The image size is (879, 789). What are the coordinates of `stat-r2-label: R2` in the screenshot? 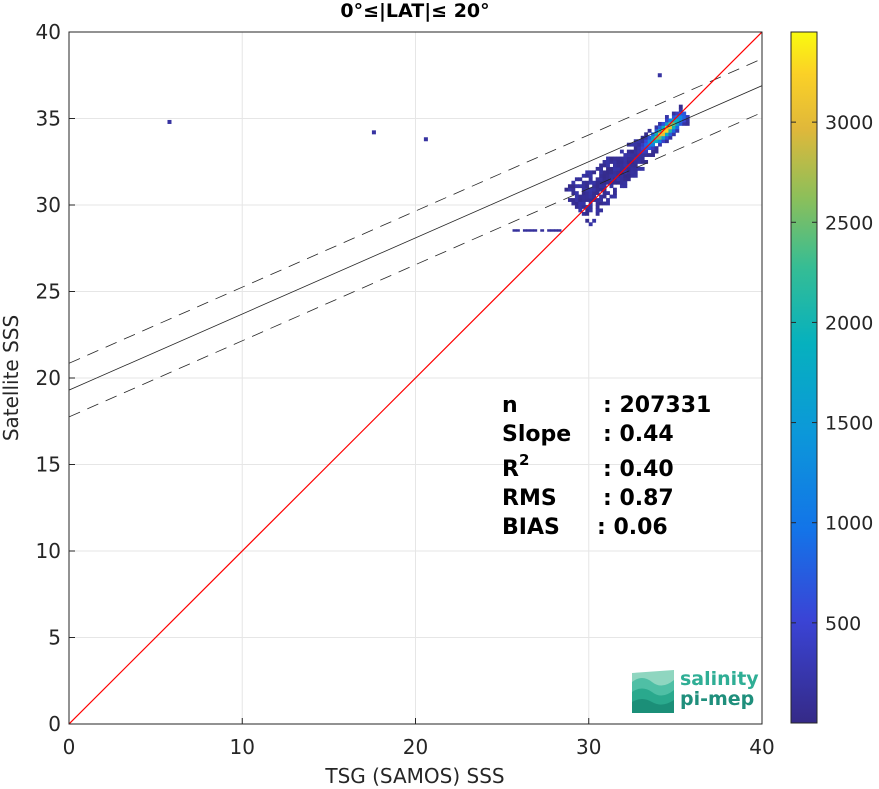 It's located at (515, 466).